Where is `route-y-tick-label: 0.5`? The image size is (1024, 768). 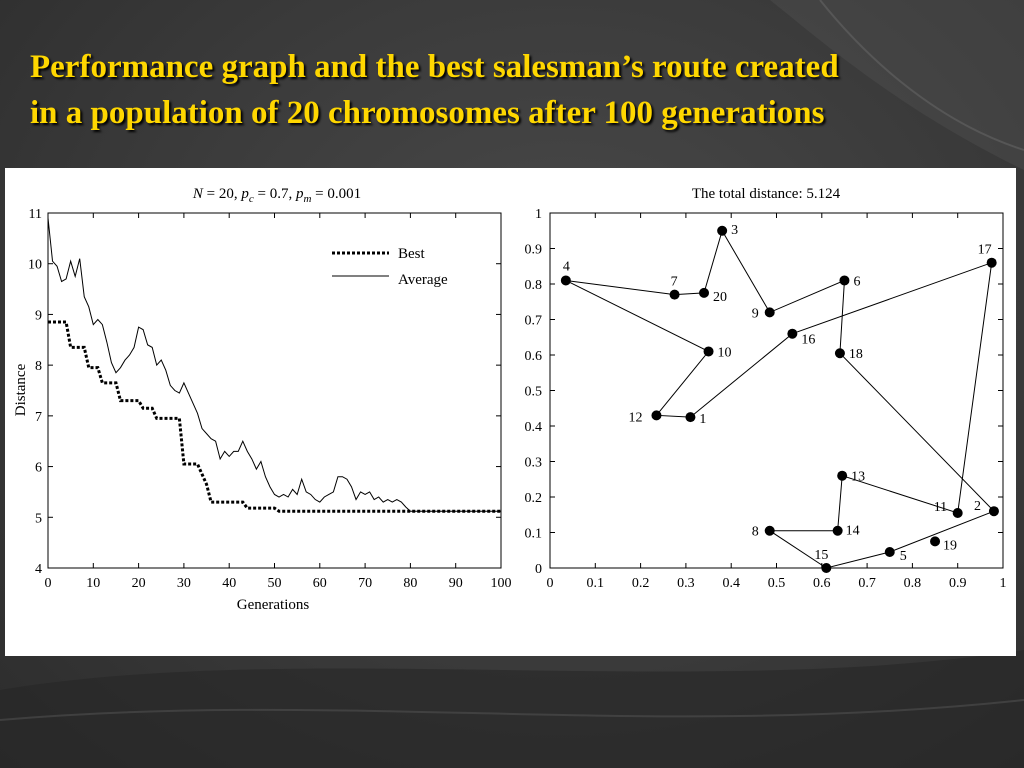
route-y-tick-label: 0.5 is located at coordinates (534, 392).